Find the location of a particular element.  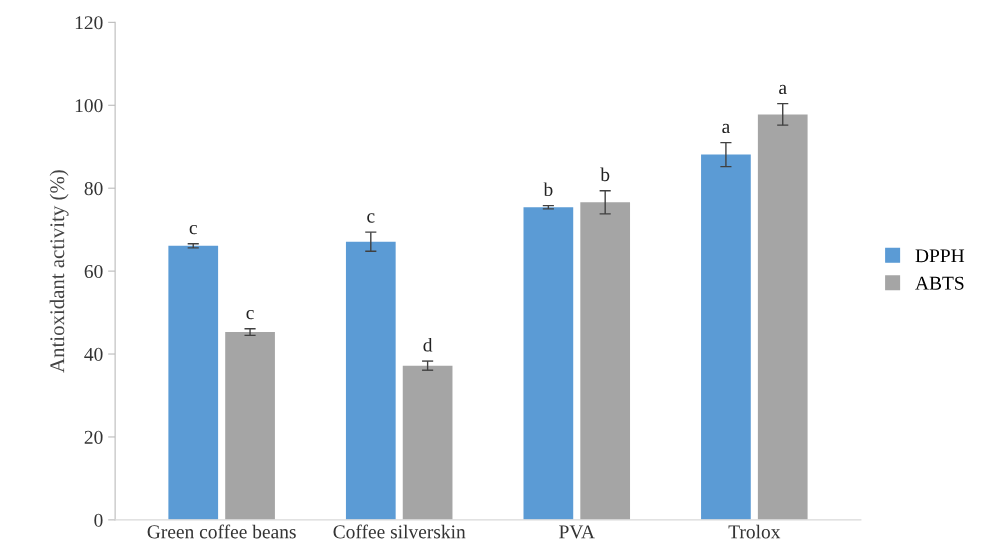

legend-label: DPPH is located at coordinates (940, 256).